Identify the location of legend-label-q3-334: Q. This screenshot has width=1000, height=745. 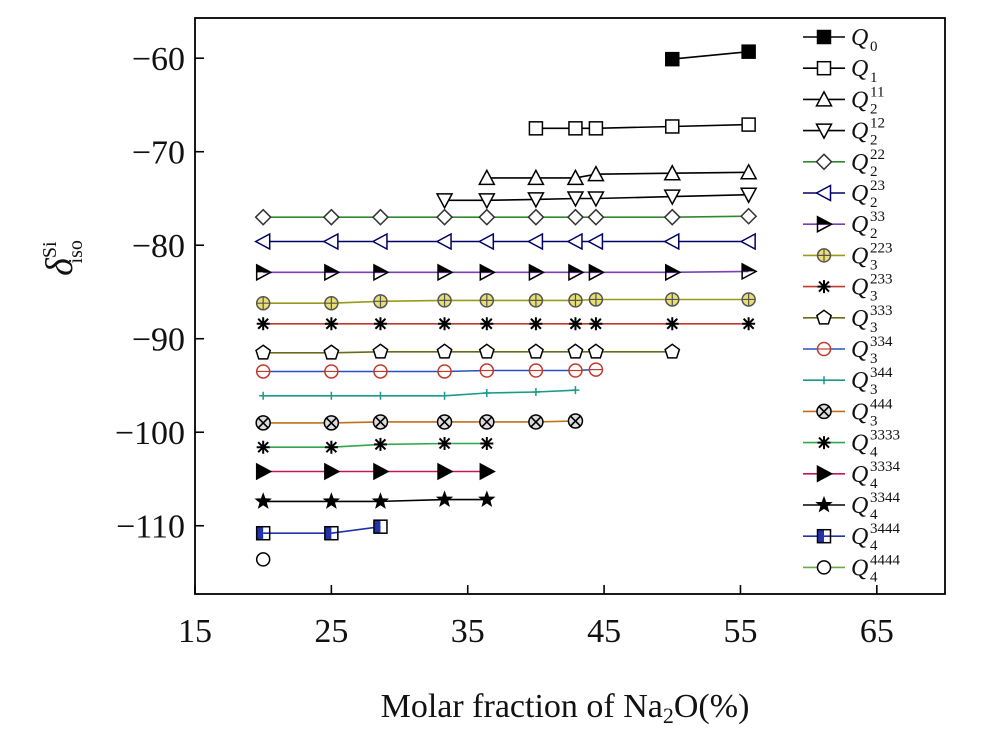
(859, 350).